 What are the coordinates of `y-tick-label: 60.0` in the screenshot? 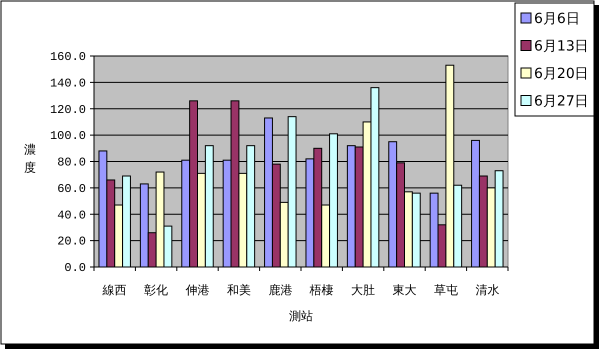 It's located at (71, 189).